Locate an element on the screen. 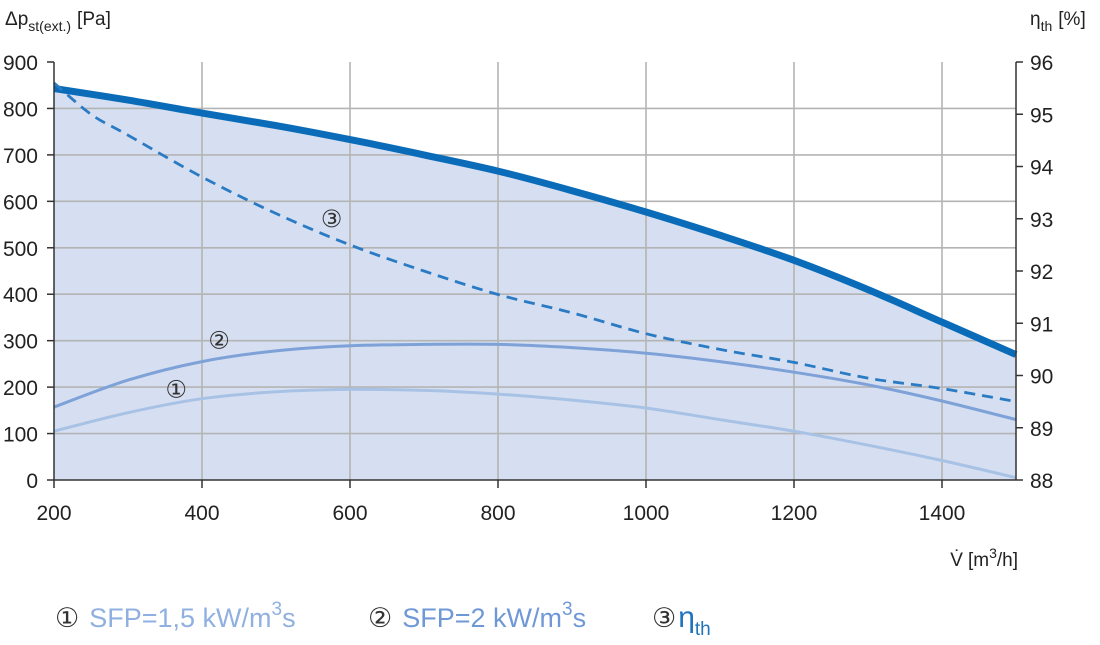 This screenshot has height=645, width=1100. y-tick-label: 700 is located at coordinates (20, 156).